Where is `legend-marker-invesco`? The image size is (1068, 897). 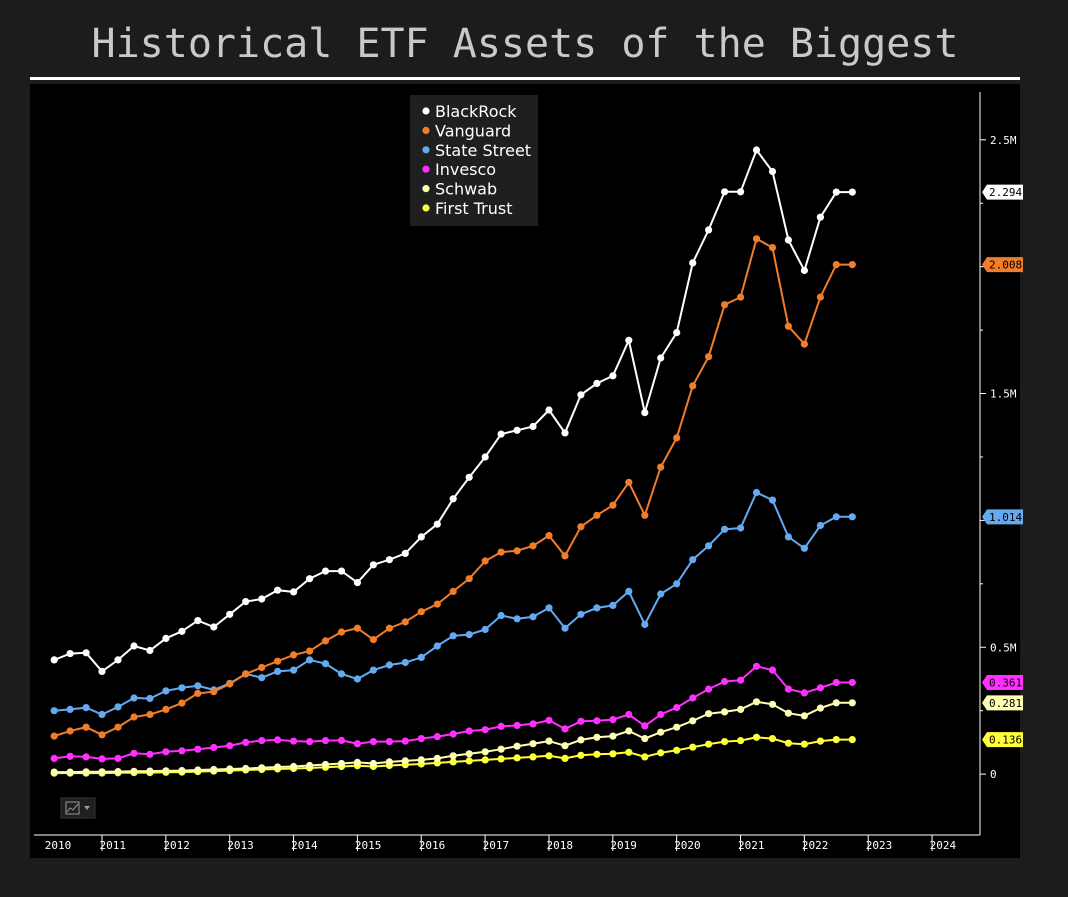
legend-marker-invesco is located at coordinates (426, 169).